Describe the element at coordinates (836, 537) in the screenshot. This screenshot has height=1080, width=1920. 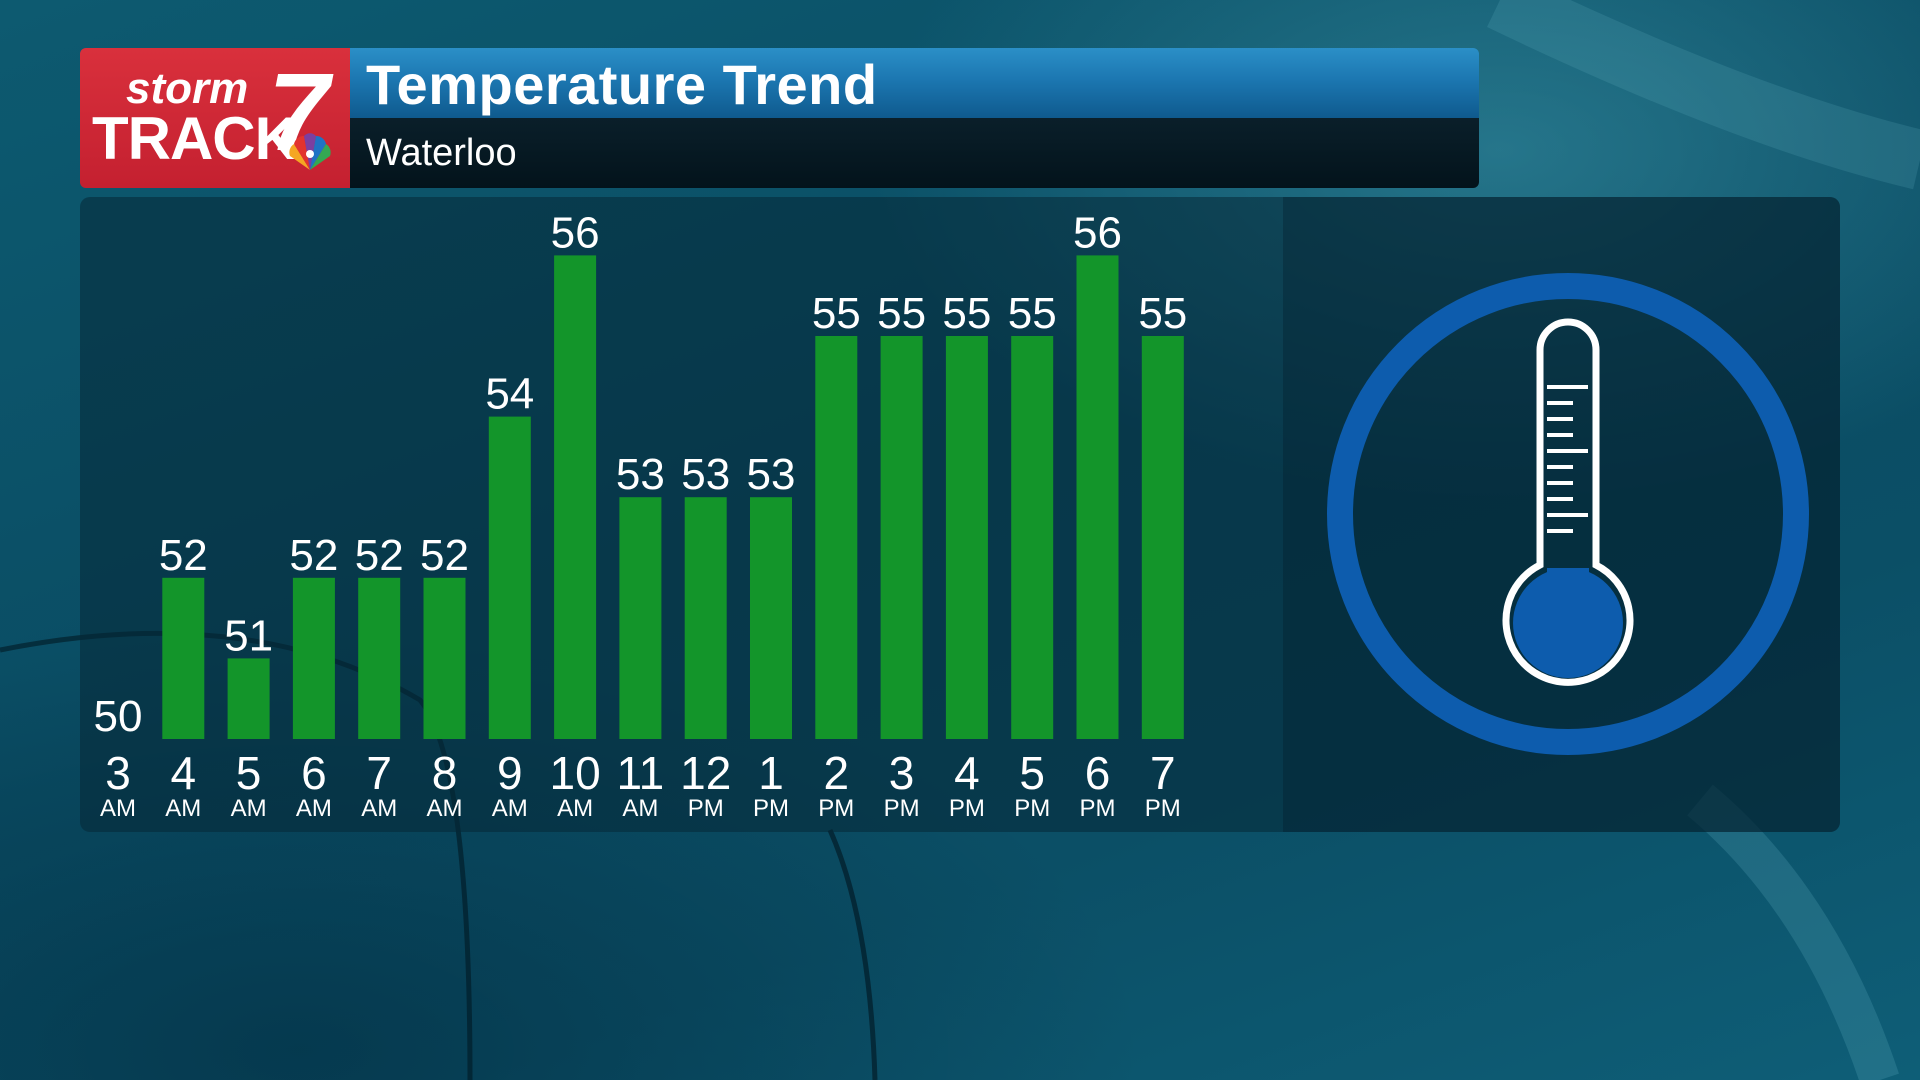
I see `bar-2-pm` at that location.